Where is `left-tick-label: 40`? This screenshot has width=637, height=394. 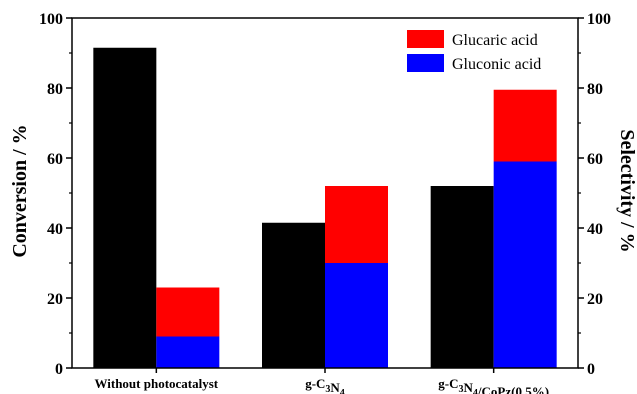 left-tick-label: 40 is located at coordinates (55, 229).